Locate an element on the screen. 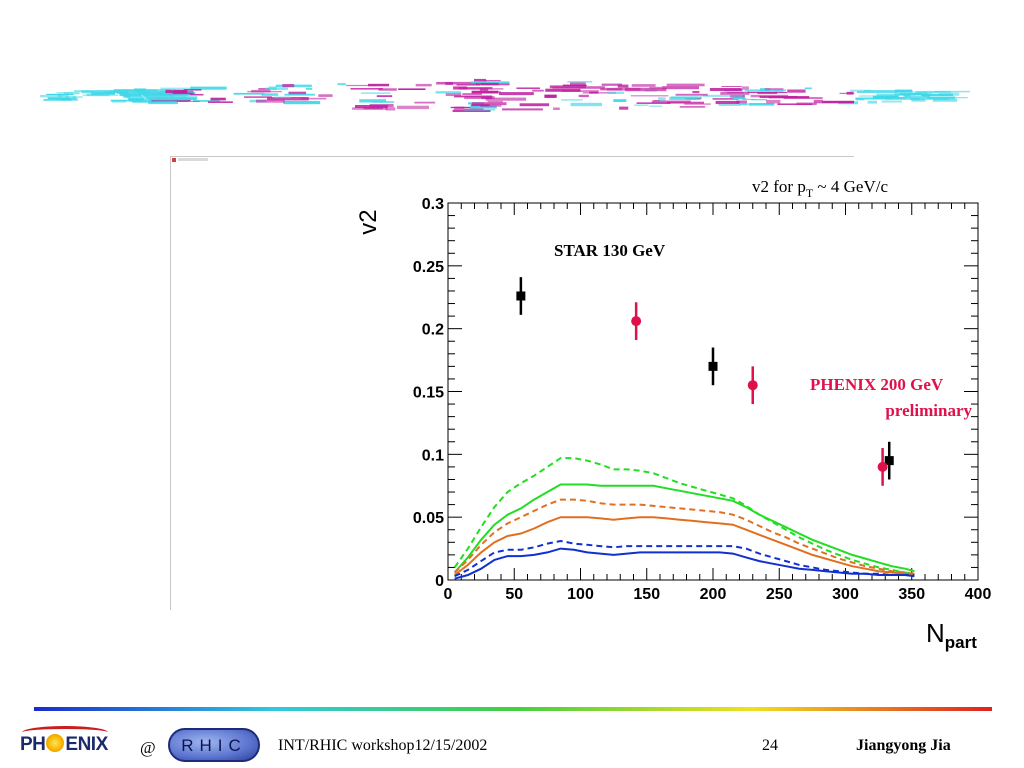 Image resolution: width=1024 pixels, height=768 pixels. x-tick-label: 400 is located at coordinates (978, 594).